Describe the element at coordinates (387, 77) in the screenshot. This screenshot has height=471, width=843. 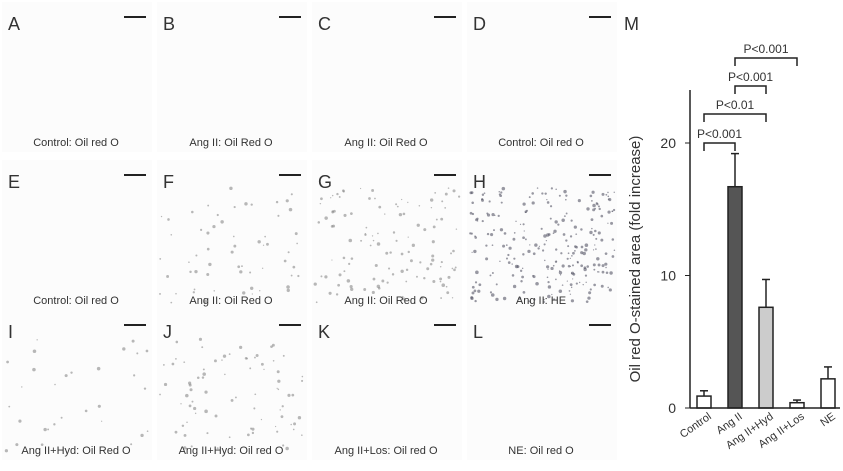
I see `image-panel: C Ang II: Oil Red O` at that location.